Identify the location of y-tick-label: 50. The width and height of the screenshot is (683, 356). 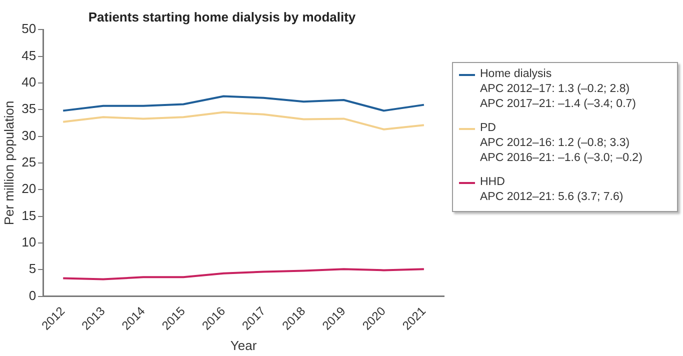
(29, 28).